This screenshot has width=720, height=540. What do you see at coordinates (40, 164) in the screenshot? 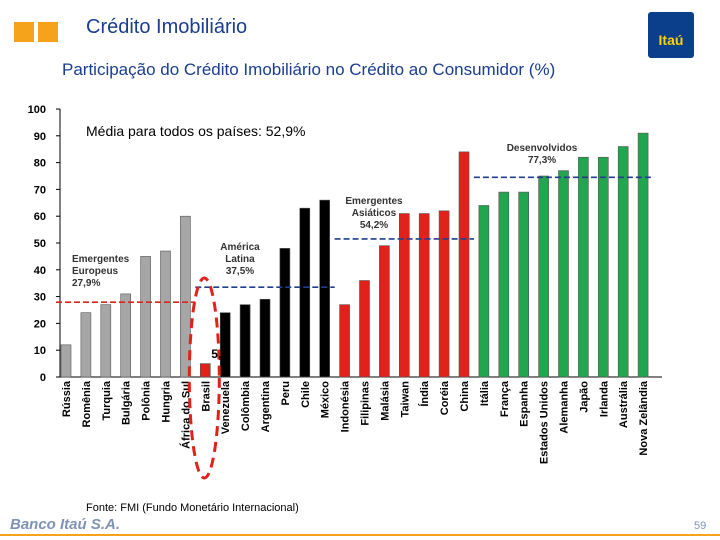
I see `y-tick-label: 80` at bounding box center [40, 164].